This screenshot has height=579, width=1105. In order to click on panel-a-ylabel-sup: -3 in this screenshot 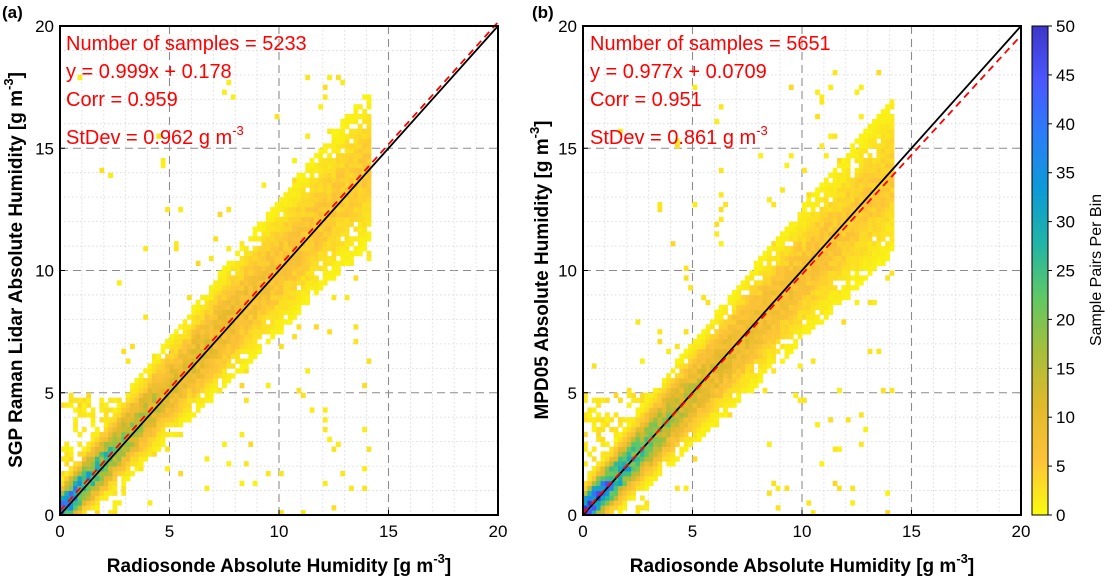, I will do `click(8, 84)`.